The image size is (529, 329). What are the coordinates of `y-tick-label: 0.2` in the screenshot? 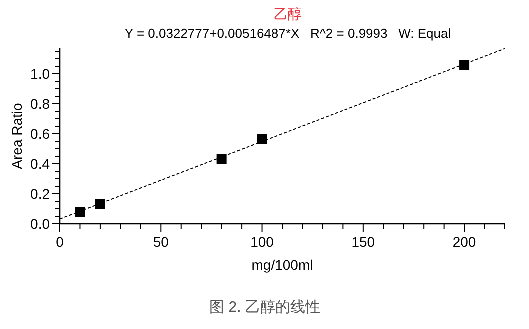 It's located at (40, 194).